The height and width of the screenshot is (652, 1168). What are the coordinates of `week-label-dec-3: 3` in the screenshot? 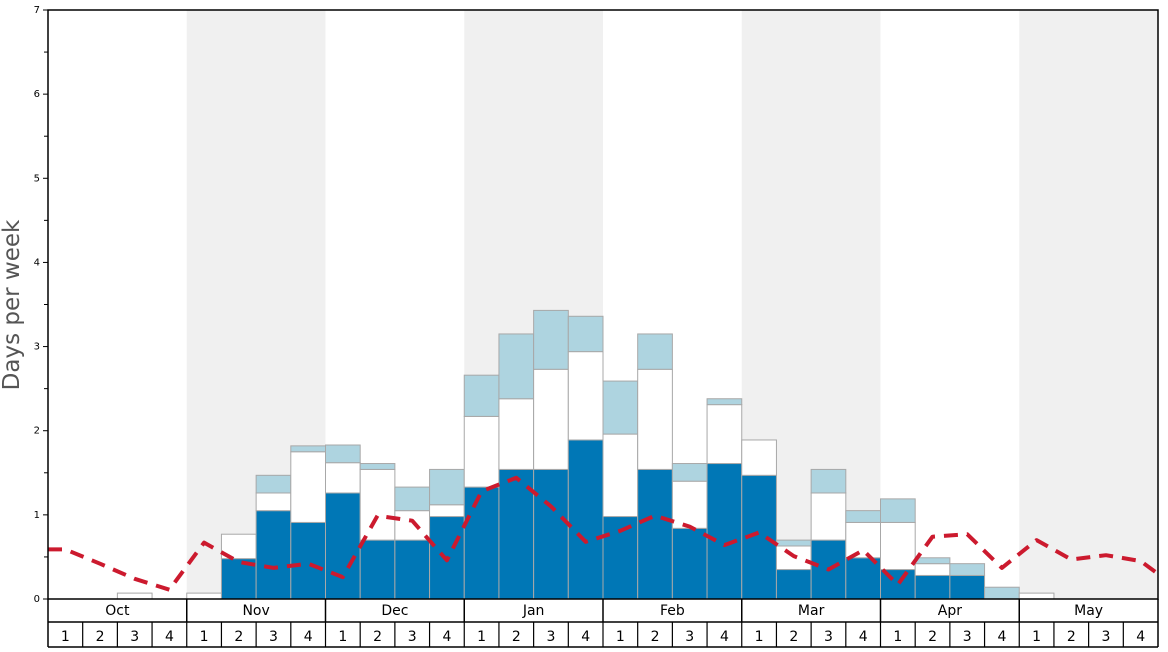 It's located at (412, 637).